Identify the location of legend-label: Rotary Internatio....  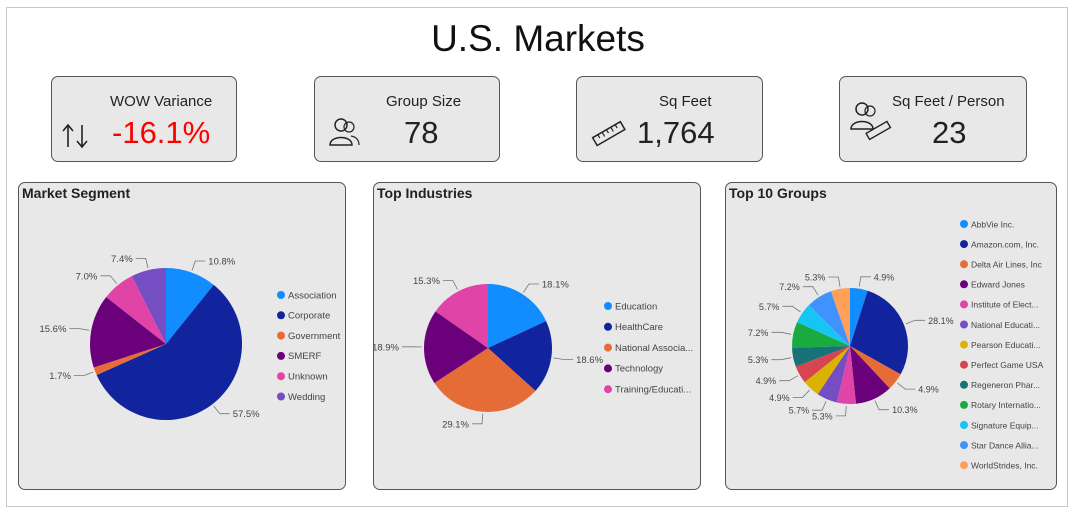
(1006, 405).